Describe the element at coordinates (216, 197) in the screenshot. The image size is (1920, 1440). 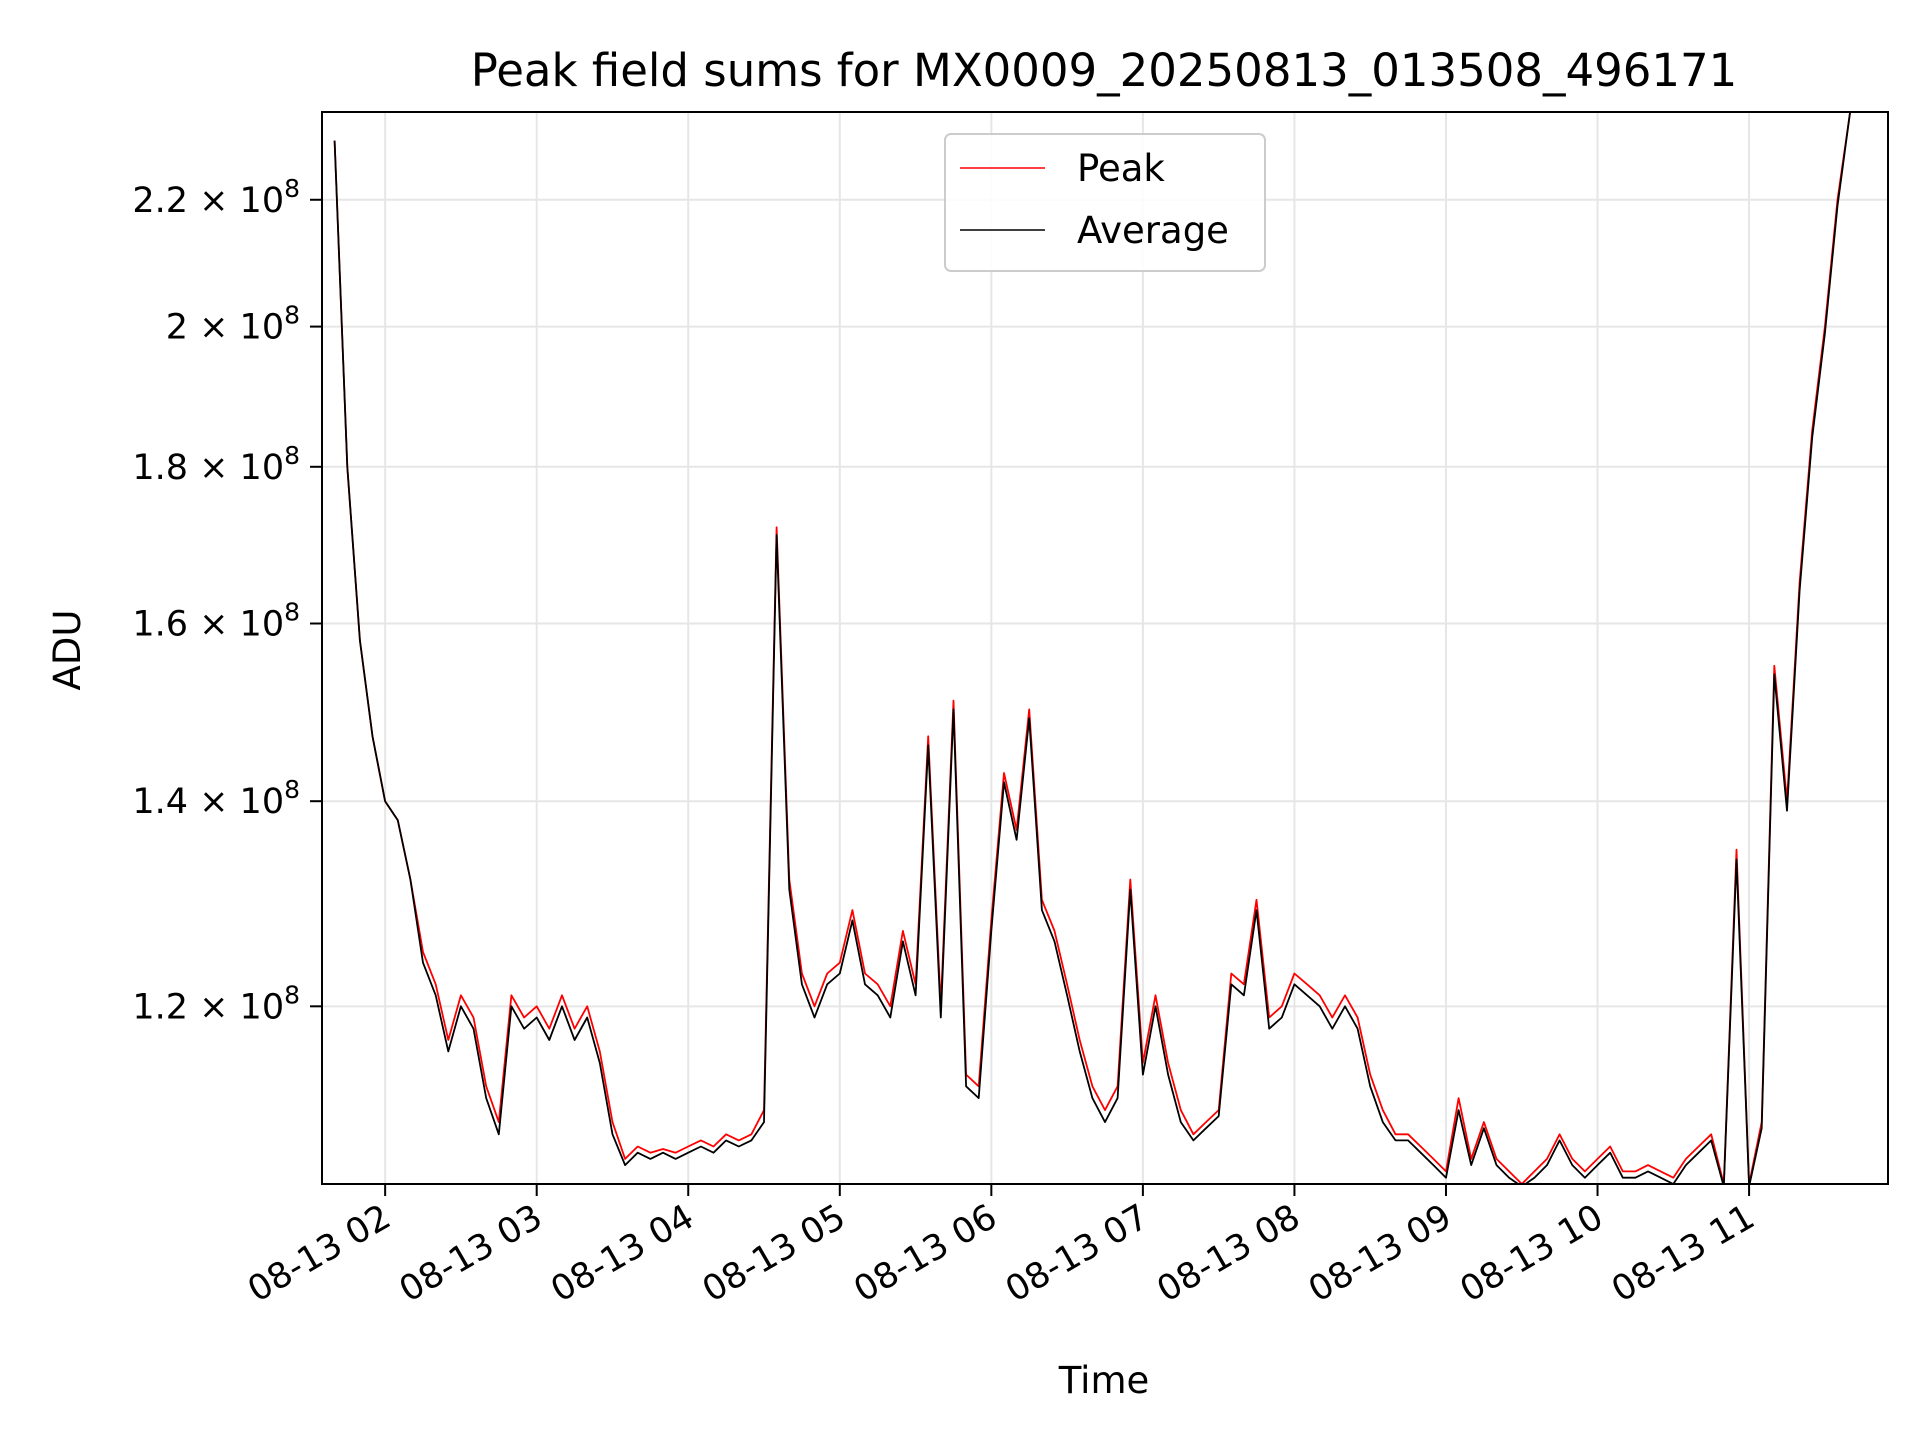
I see `y-tick-label: 2.2 × 108` at that location.